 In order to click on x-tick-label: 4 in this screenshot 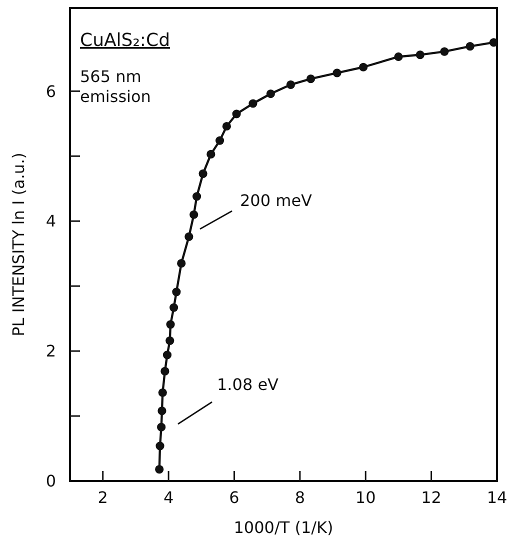, I will do `click(168, 497)`.